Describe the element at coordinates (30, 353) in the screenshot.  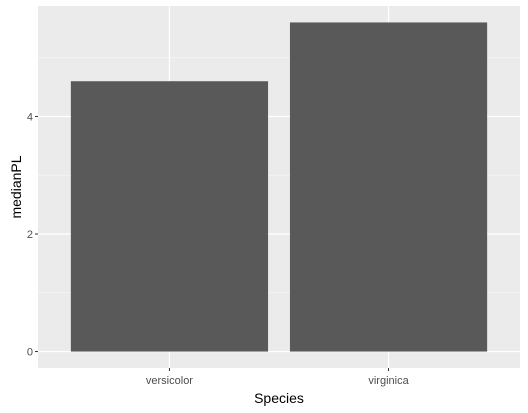
I see `y-tick-label: 0` at that location.